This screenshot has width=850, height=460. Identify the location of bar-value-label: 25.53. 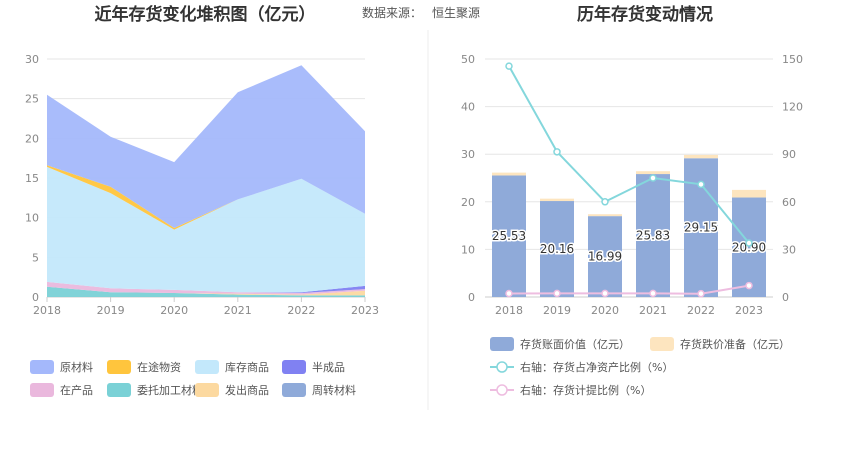
(509, 236).